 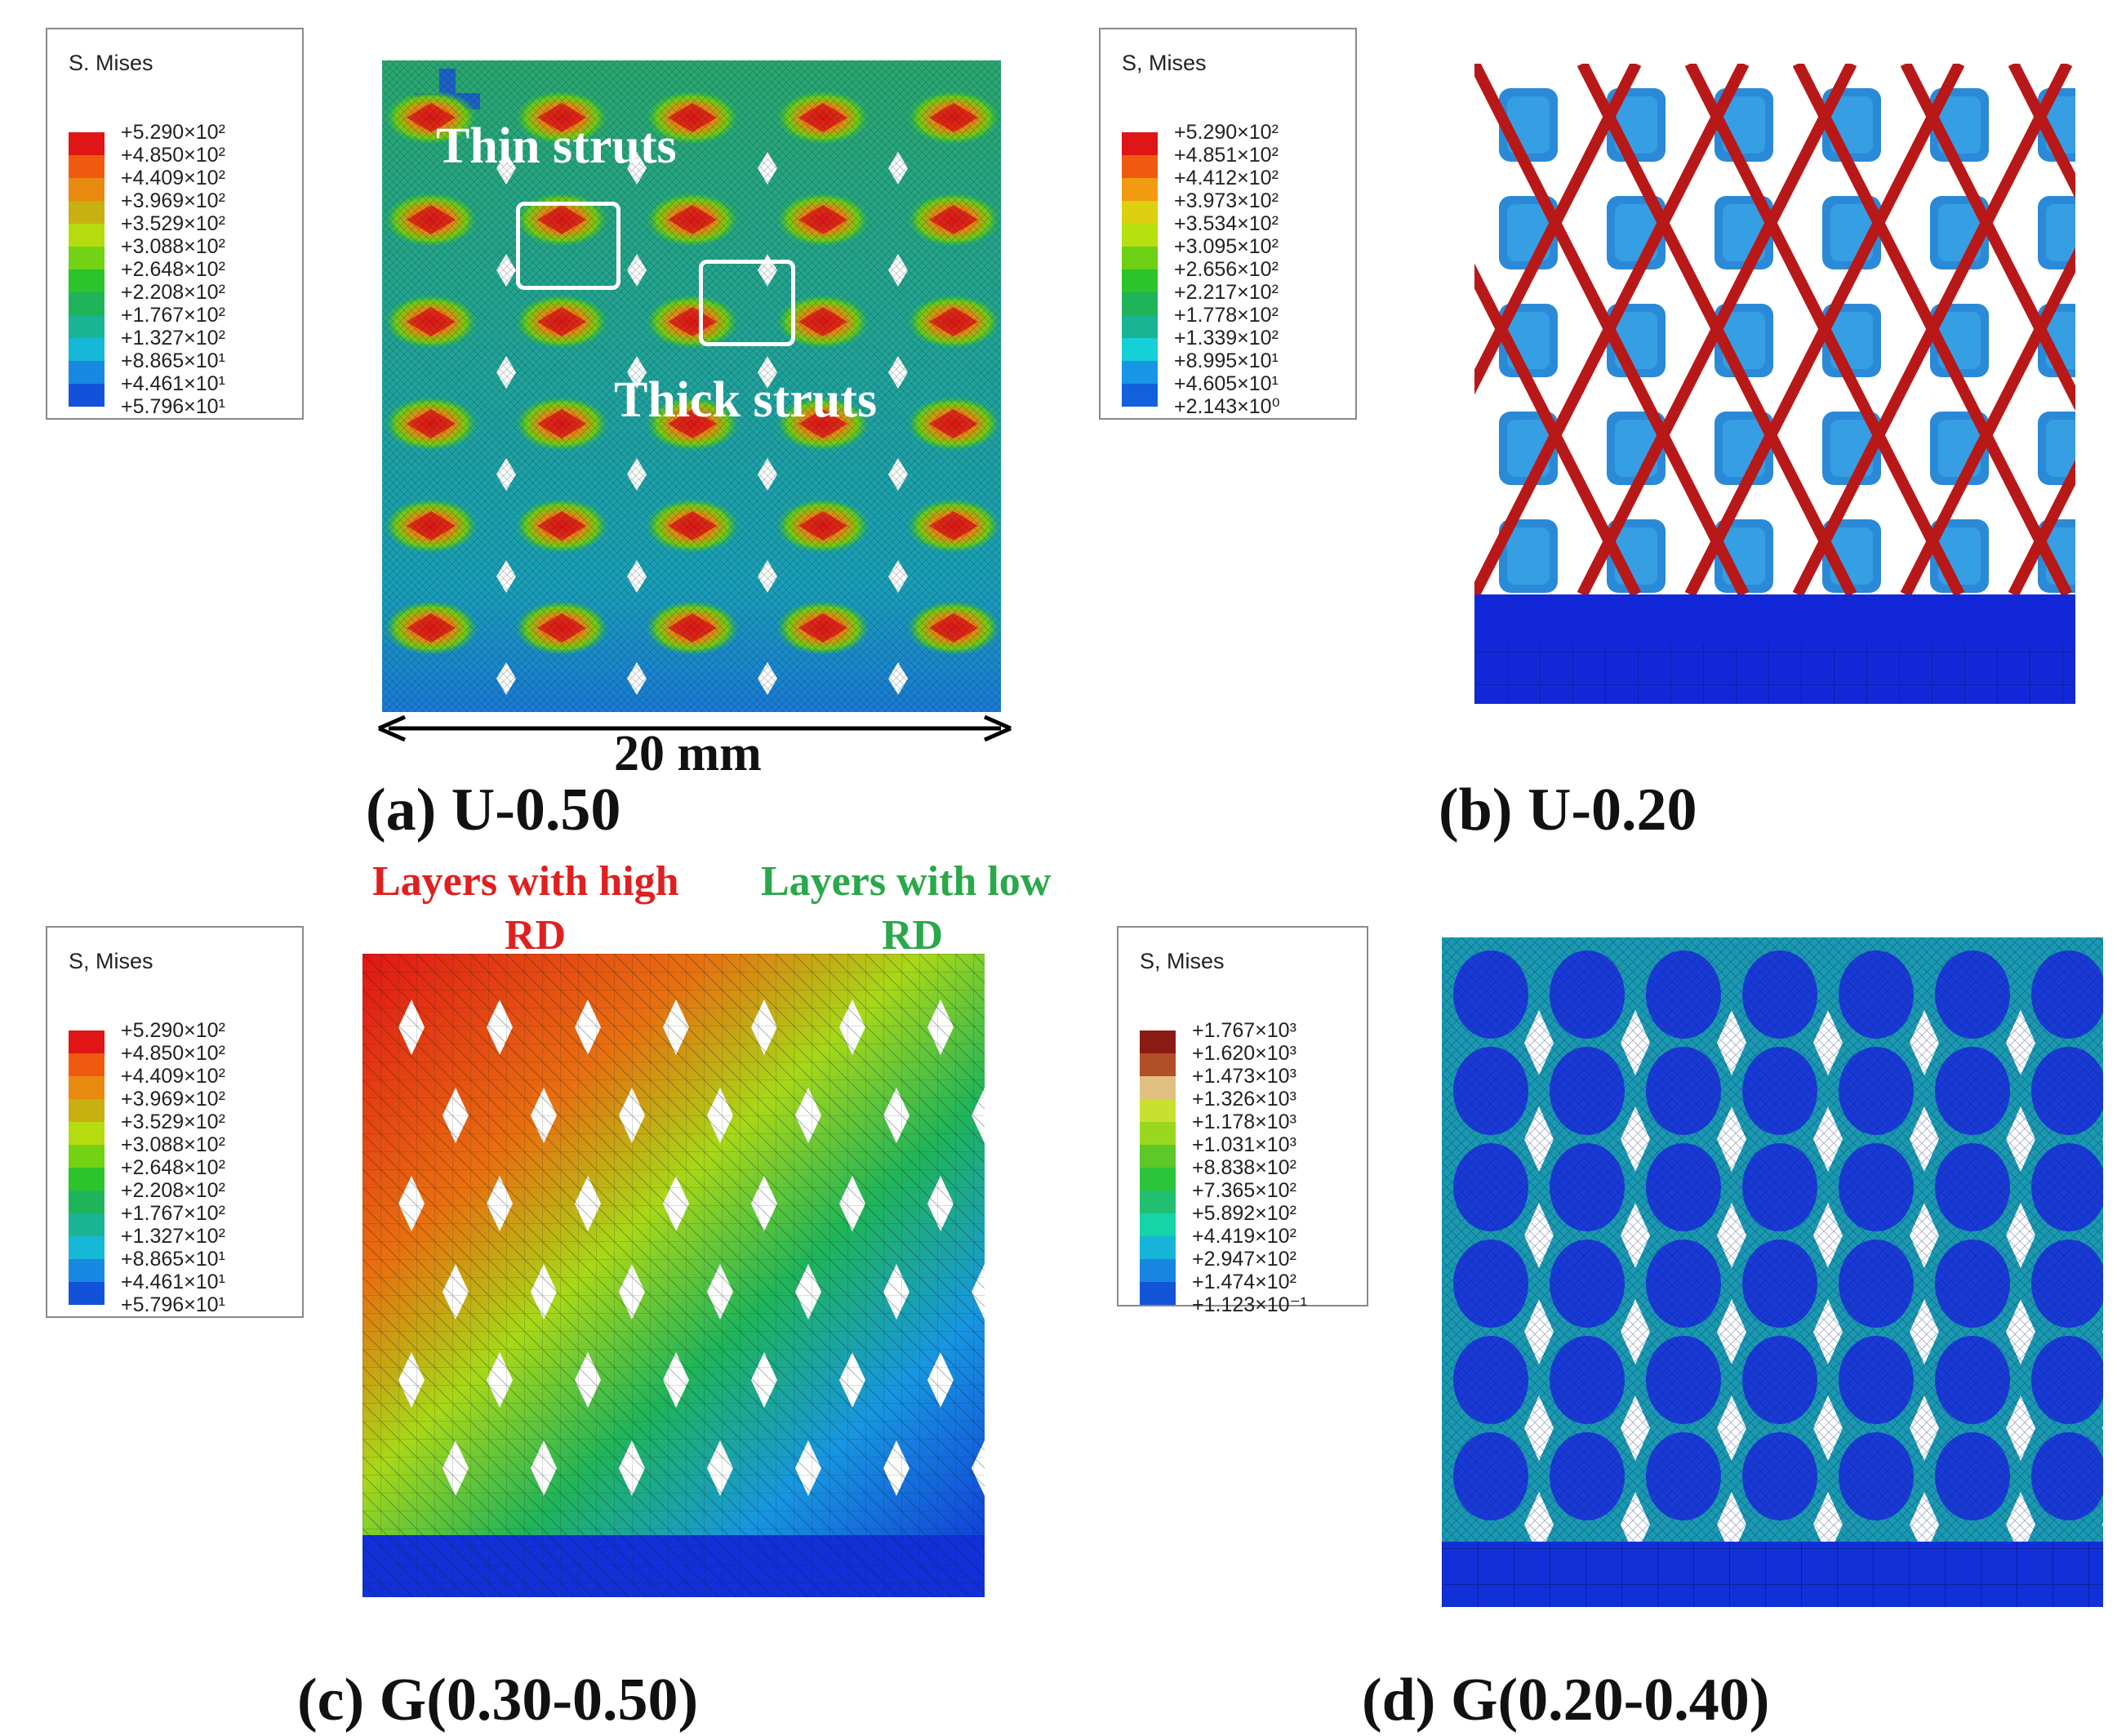 I want to click on legend-d-value: +1.620×10³, so click(x=1244, y=1053).